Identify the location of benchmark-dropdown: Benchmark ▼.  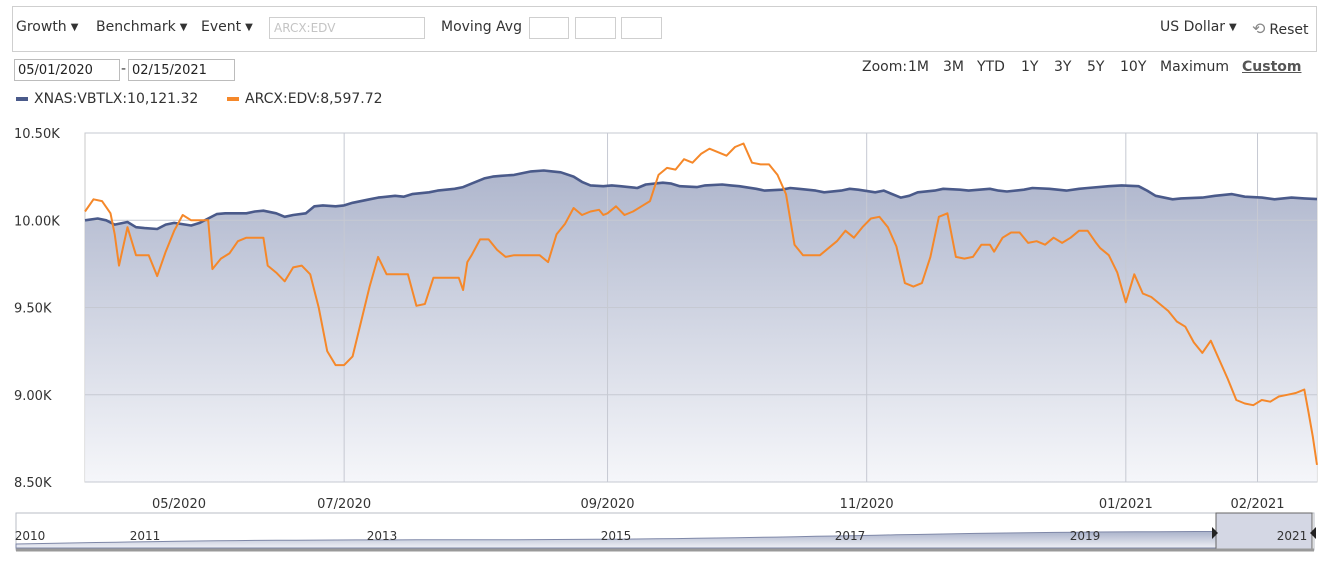
(141, 27).